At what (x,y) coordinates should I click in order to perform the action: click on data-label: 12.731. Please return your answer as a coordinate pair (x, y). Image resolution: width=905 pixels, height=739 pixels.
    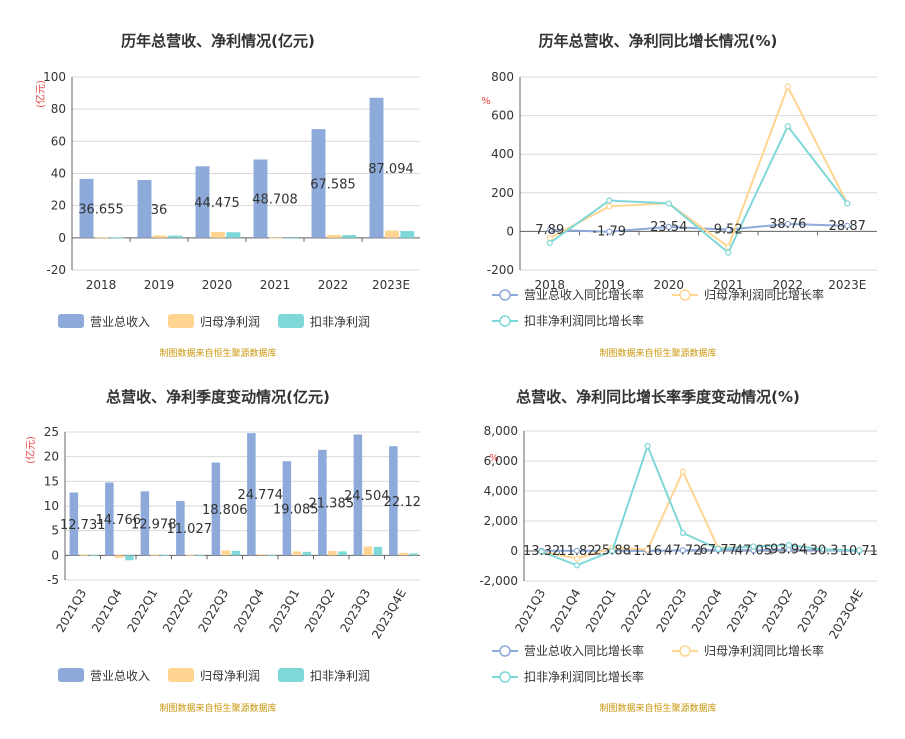
    Looking at the image, I should click on (83, 525).